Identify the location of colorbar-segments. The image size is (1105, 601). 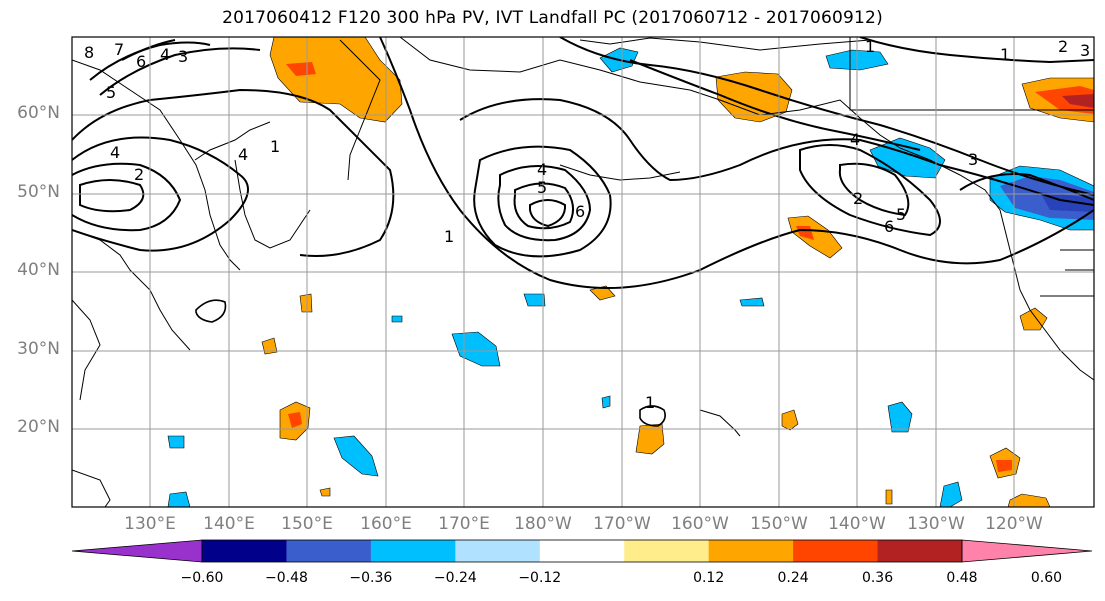
(582, 551).